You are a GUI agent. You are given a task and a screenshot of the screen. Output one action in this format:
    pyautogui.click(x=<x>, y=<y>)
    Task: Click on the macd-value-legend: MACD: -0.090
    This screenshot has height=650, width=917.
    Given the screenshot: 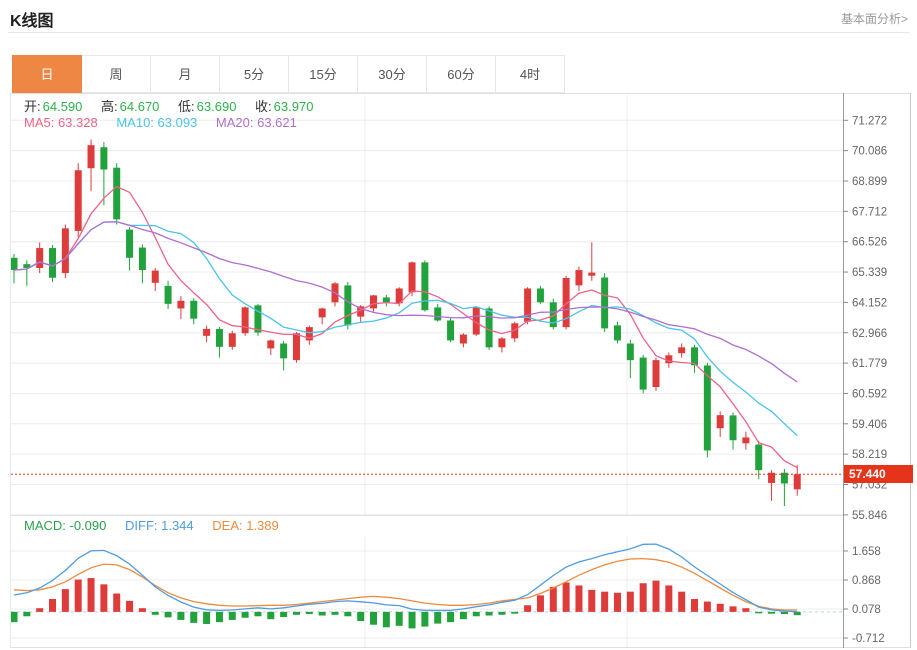 What is the action you would take?
    pyautogui.click(x=65, y=525)
    